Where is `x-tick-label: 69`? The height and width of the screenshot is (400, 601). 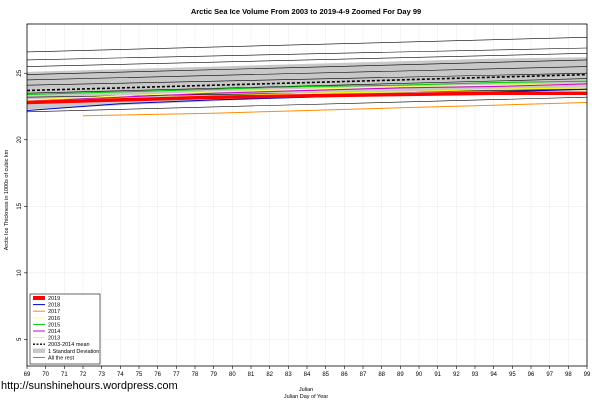
x-tick-label: 69 is located at coordinates (27, 375).